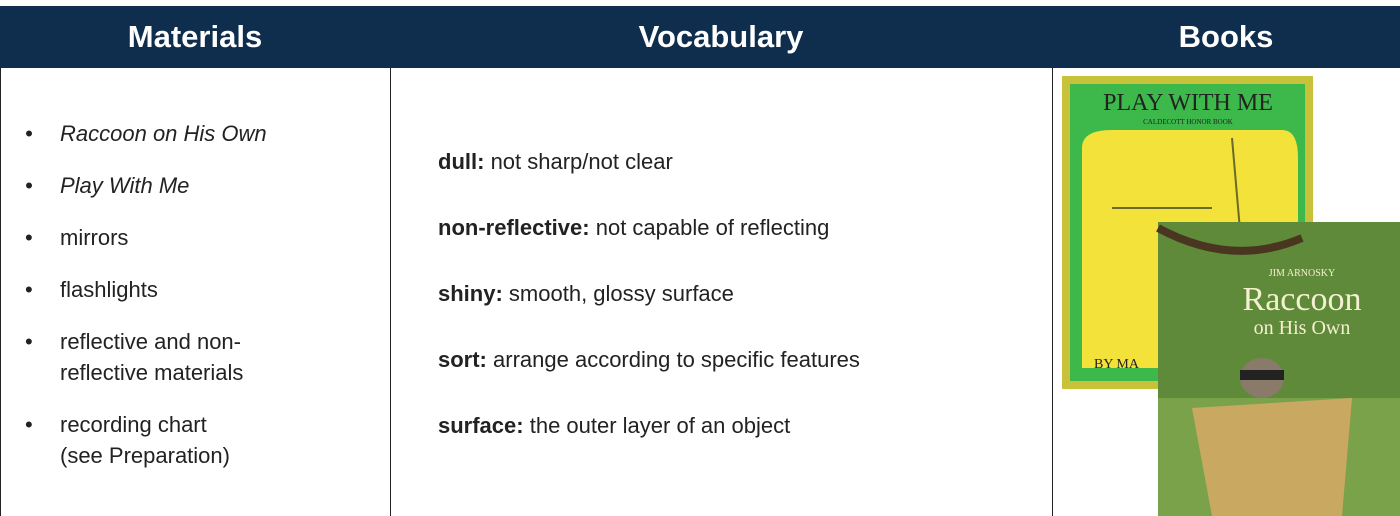  What do you see at coordinates (141, 440) in the screenshot?
I see `list-item: recording chart (see Preparation)` at bounding box center [141, 440].